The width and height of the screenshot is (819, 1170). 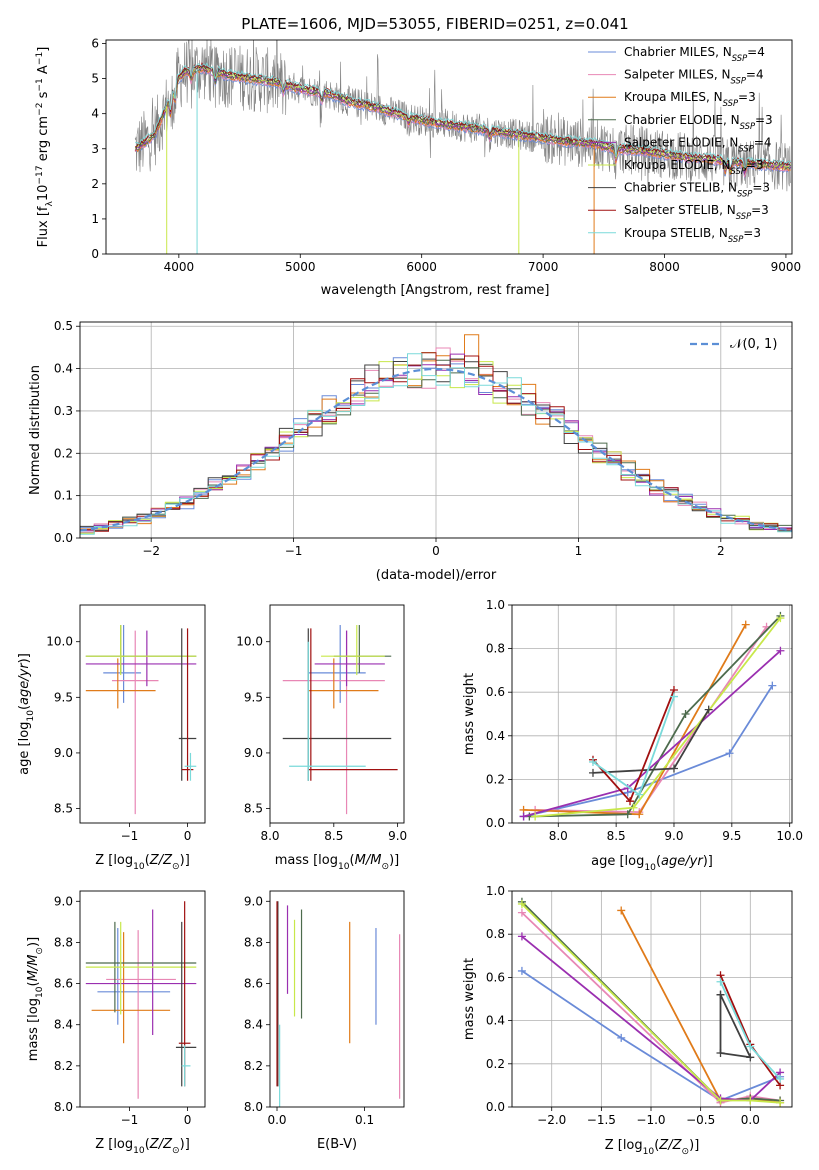 I want to click on z-age-frame, so click(x=142, y=714).